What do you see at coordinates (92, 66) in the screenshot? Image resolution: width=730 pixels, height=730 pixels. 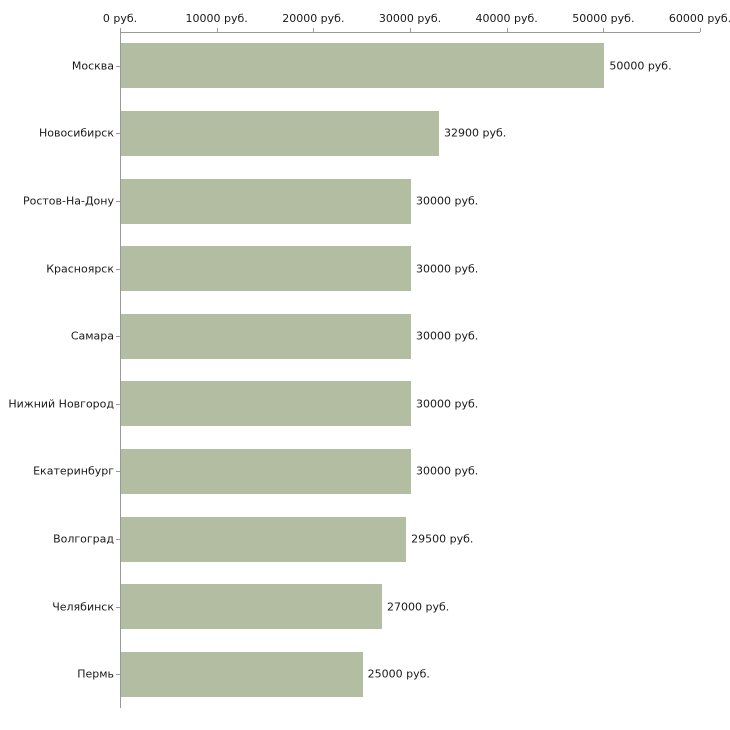 I see `category-label: Москва` at bounding box center [92, 66].